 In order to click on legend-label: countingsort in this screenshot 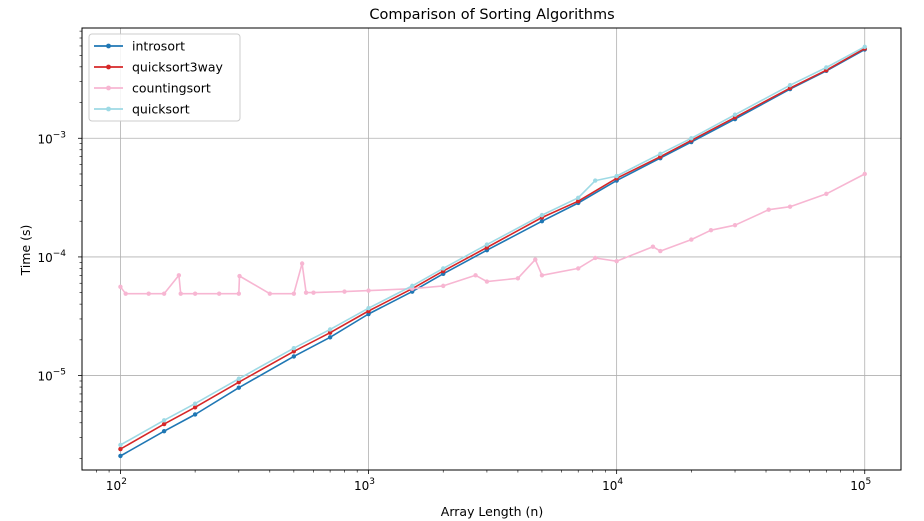, I will do `click(171, 88)`.